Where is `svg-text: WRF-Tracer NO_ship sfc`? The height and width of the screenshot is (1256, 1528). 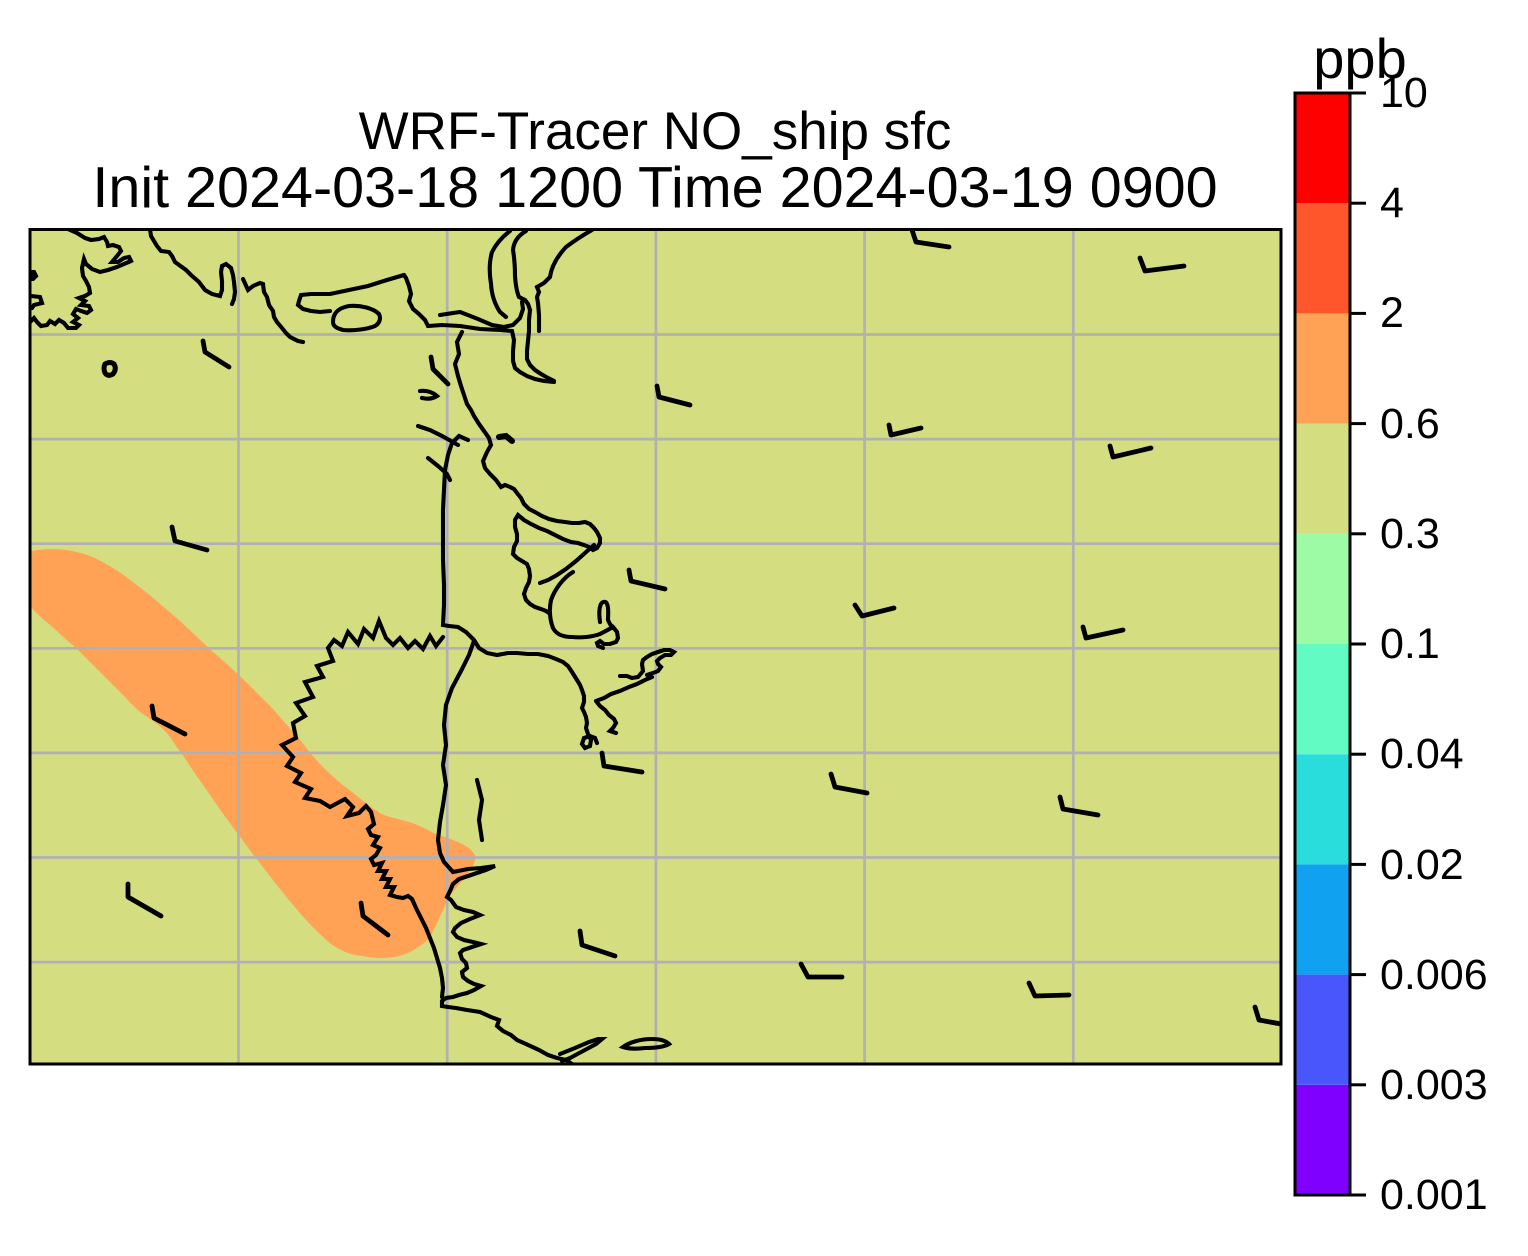
svg-text: WRF-Tracer NO_ship sfc is located at coordinates (655, 131).